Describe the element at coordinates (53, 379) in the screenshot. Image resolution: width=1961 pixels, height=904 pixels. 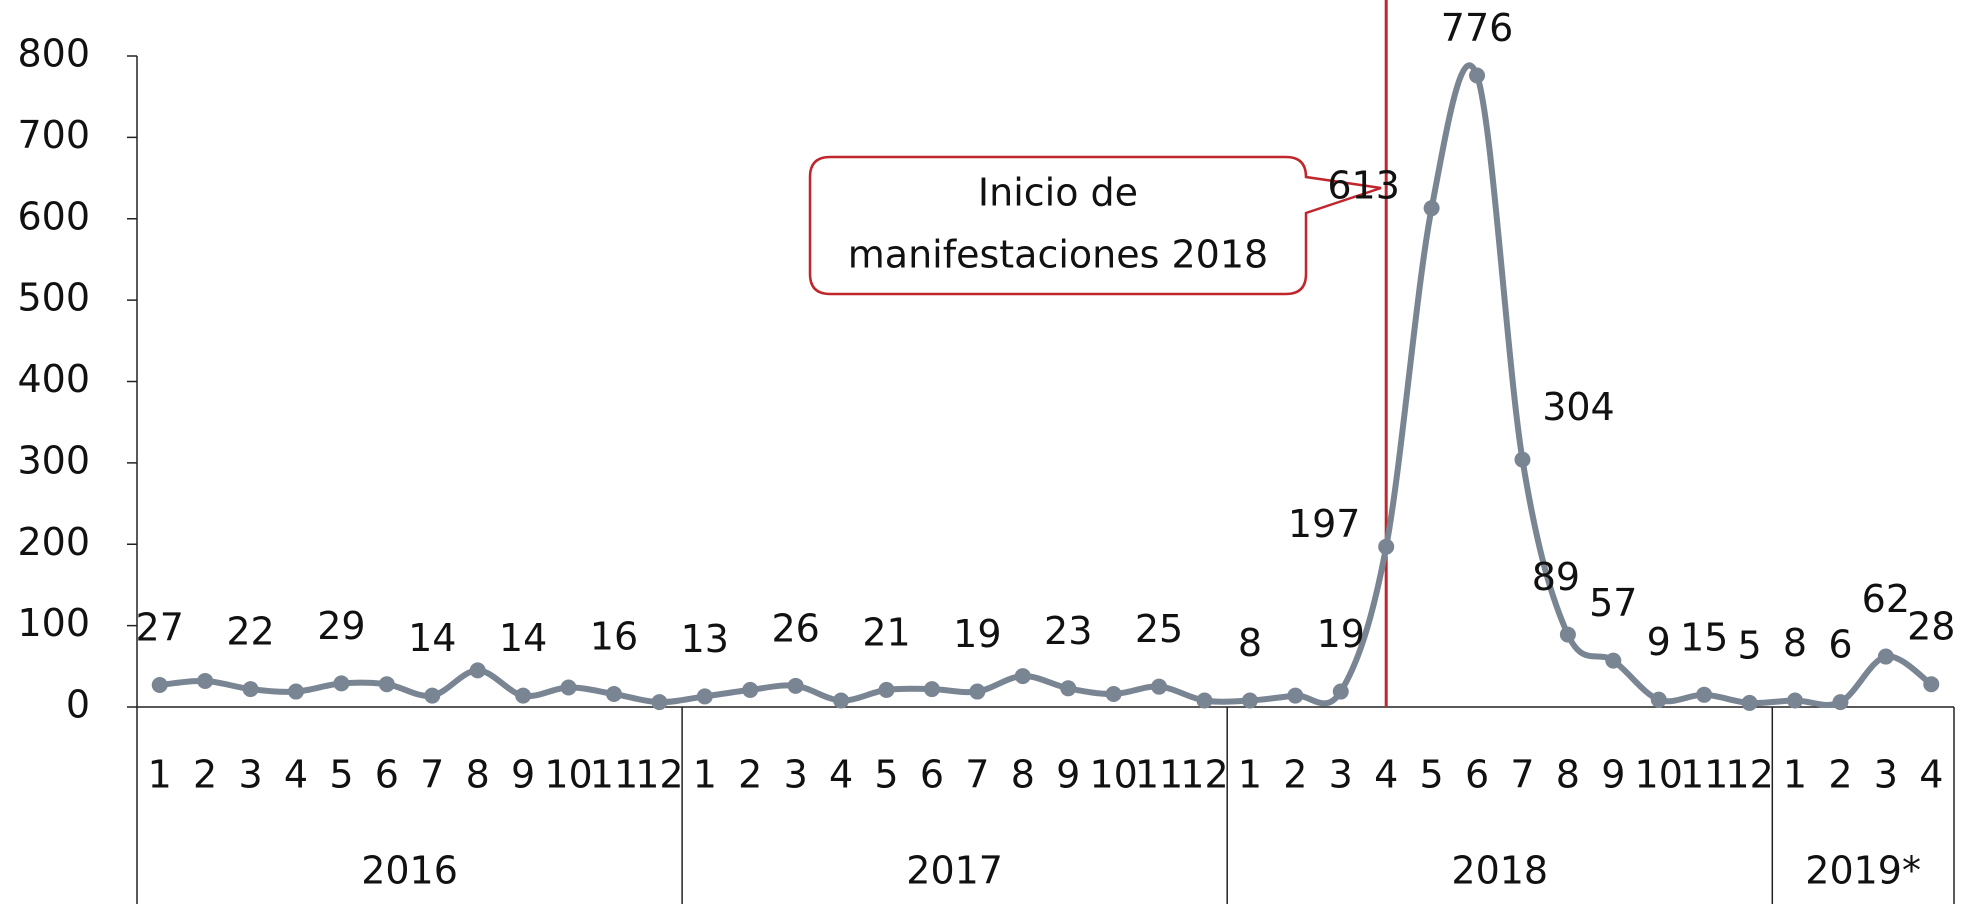
I see `y-tick-label: 400` at that location.